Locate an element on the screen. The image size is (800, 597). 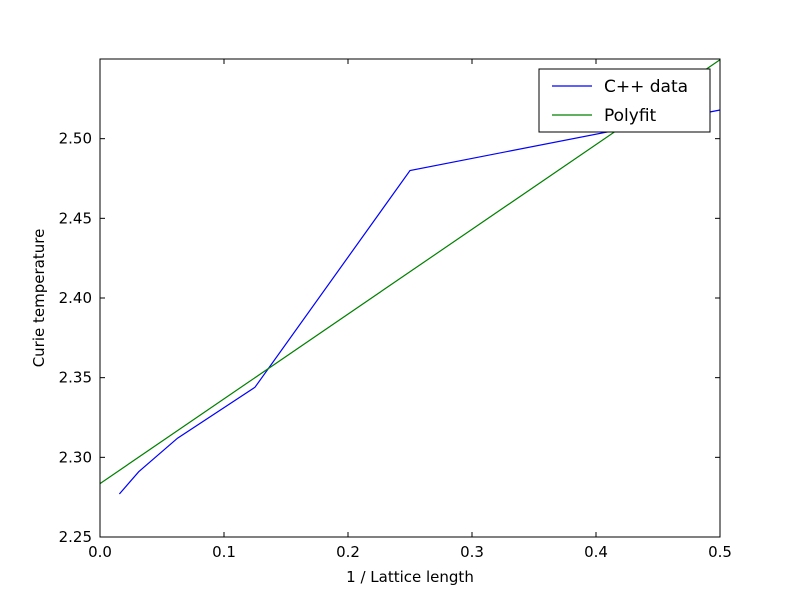
legend: C++ data Polyfit is located at coordinates (624, 100).